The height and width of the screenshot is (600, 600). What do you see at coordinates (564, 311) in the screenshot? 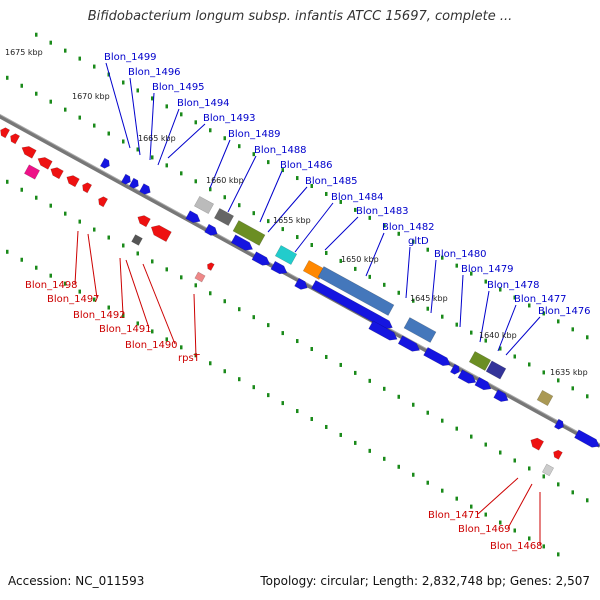
I see `forward-gene-label: Blon_1476` at bounding box center [564, 311].